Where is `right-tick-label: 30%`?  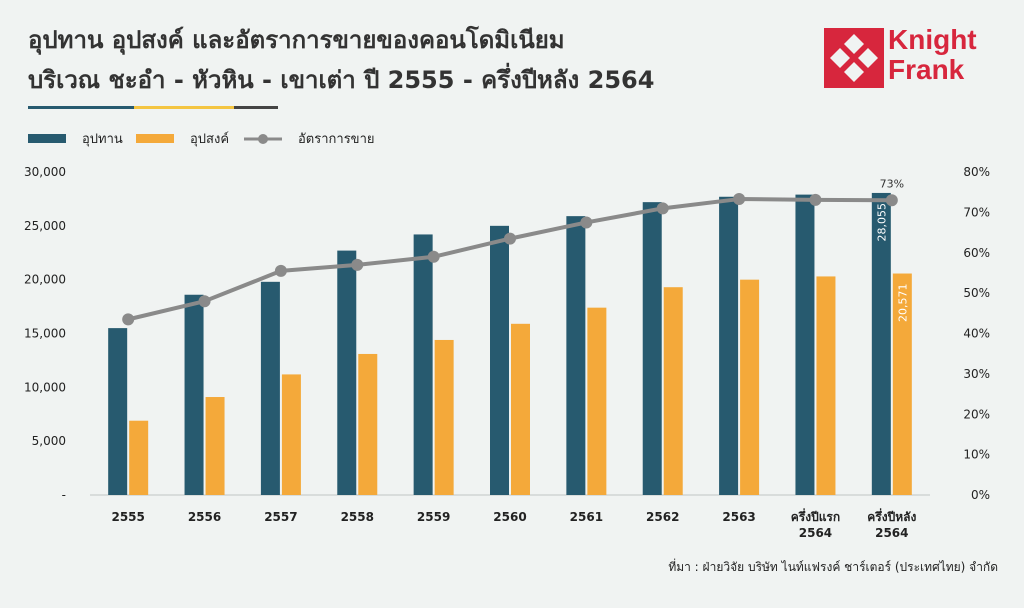 right-tick-label: 30% is located at coordinates (976, 374).